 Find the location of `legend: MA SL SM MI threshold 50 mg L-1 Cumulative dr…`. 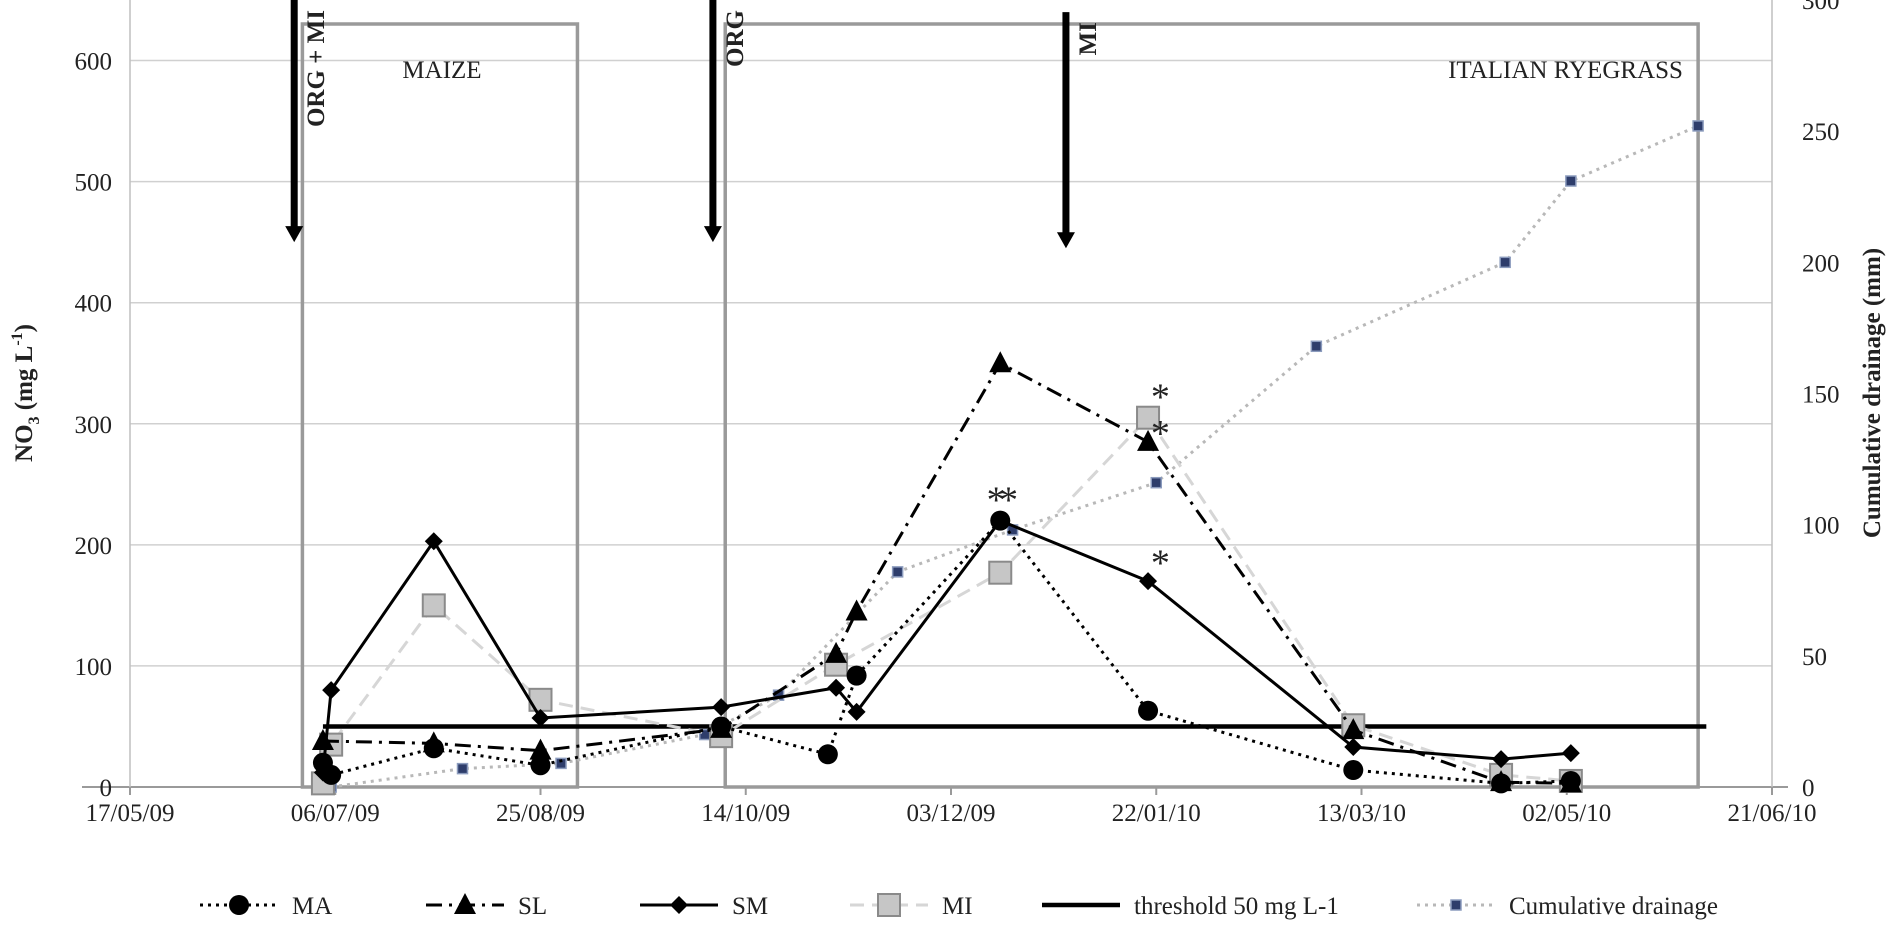

legend: MA SL SM MI threshold 50 mg L-1 Cumulative dr… is located at coordinates (959, 906).